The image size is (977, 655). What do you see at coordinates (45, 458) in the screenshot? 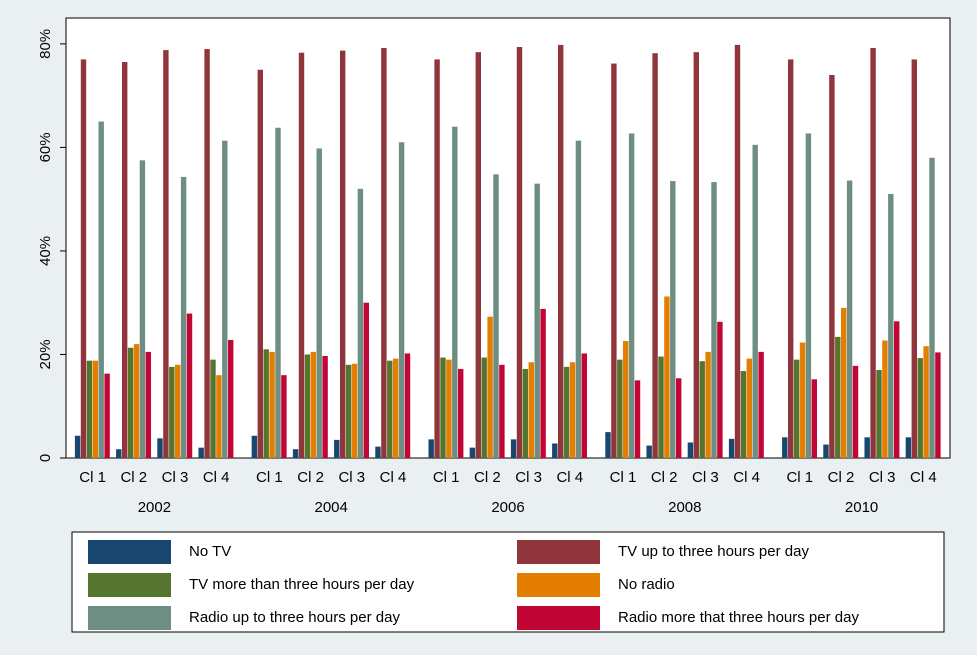
I see `y-tick-label: 0` at bounding box center [45, 458].